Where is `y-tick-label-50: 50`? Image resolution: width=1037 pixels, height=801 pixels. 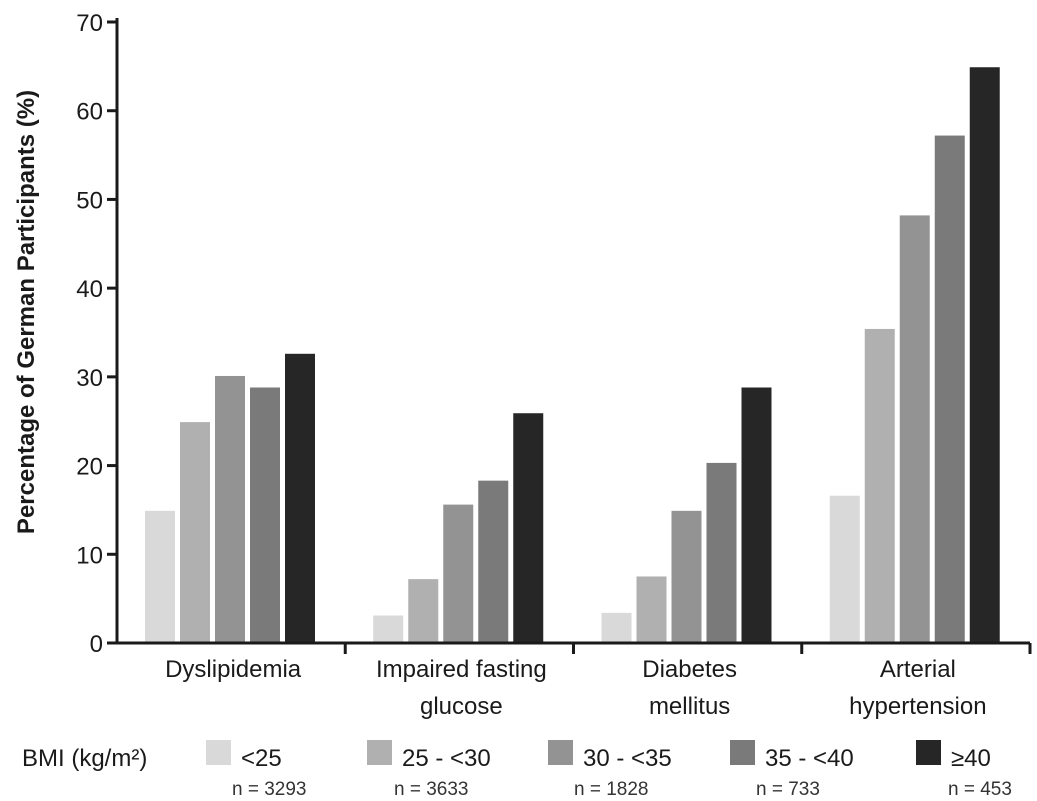 y-tick-label-50: 50 is located at coordinates (89, 200).